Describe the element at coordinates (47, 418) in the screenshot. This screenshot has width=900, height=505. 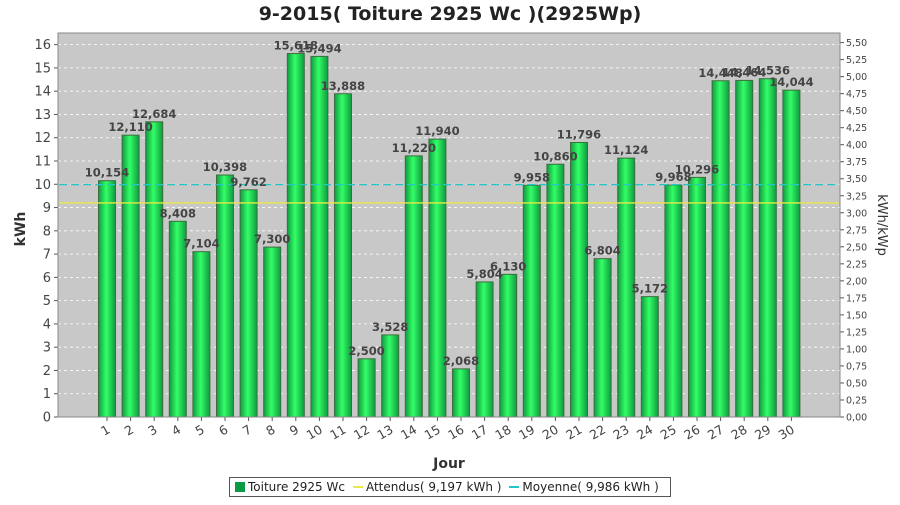
I see `y-tick-label: 0` at that location.